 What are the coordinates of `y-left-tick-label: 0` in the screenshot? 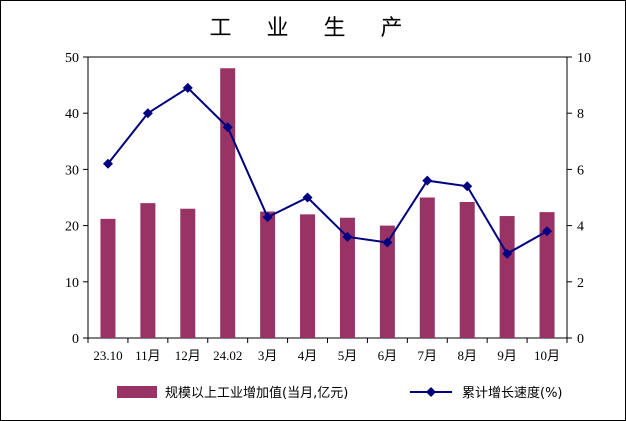 It's located at (75, 339).